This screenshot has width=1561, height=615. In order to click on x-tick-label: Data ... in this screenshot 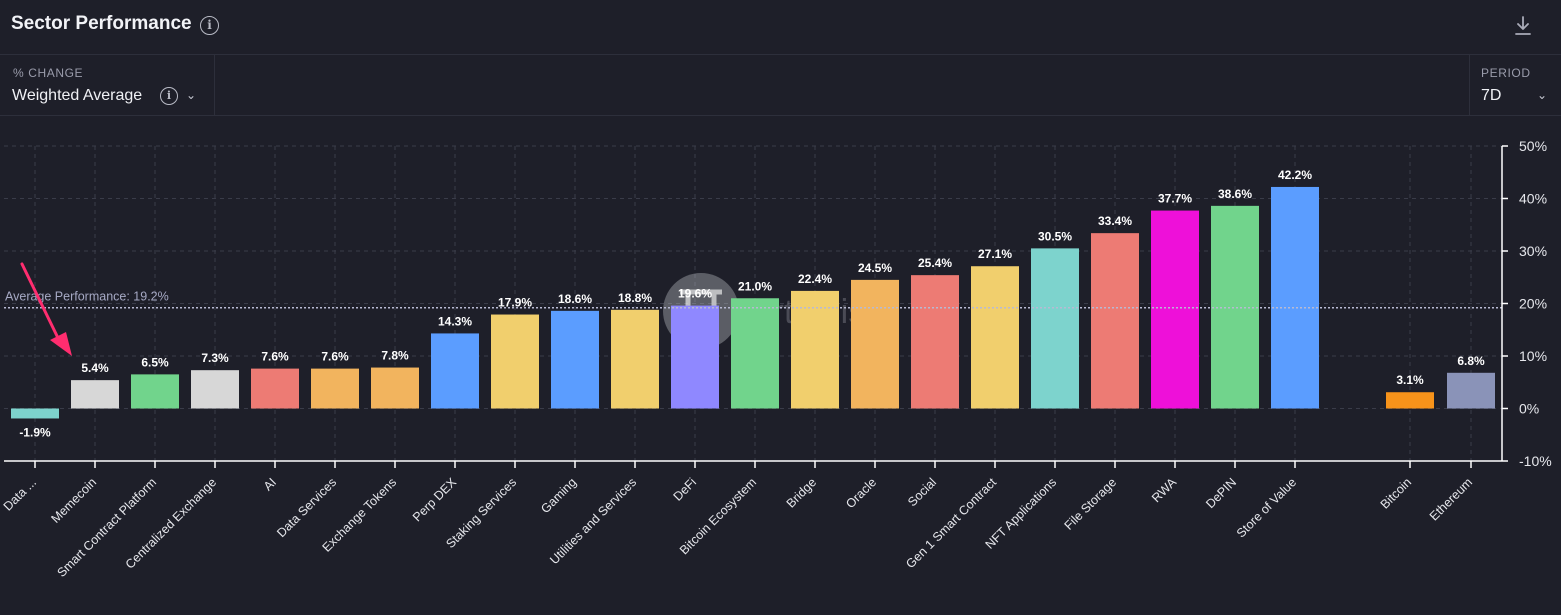, I will do `click(20, 494)`.